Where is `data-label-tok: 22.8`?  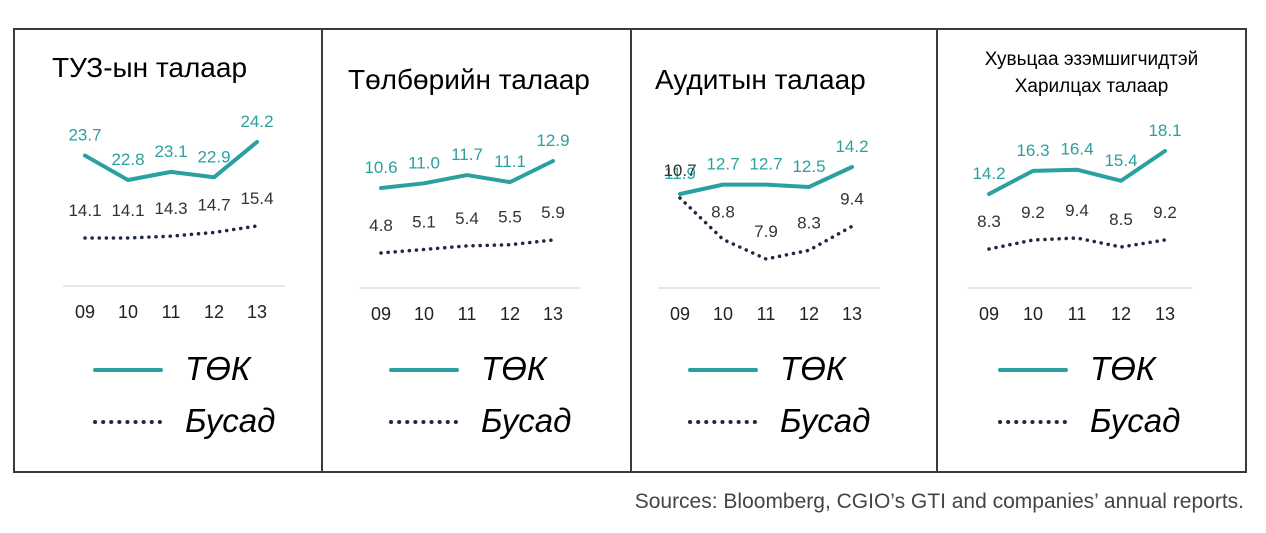 data-label-tok: 22.8 is located at coordinates (127, 159).